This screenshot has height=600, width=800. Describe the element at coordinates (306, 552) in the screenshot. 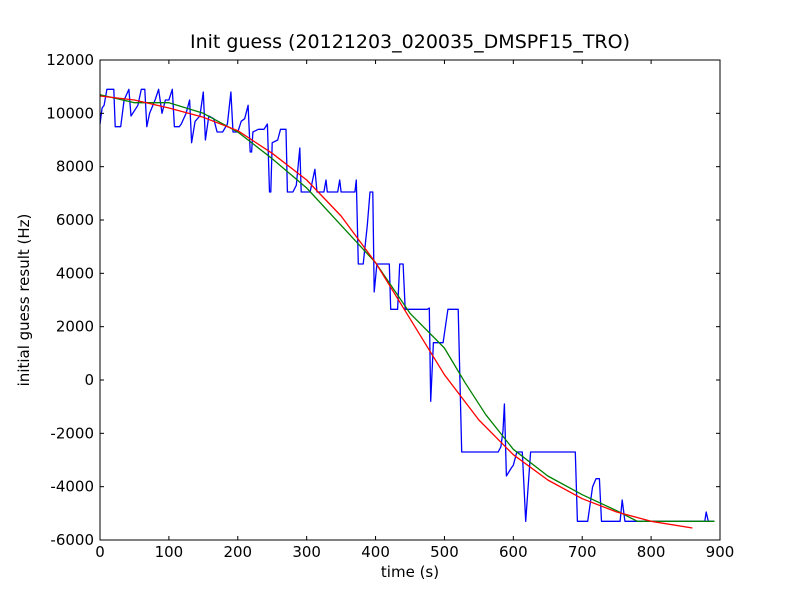

I see `x-tick-label: 300` at that location.